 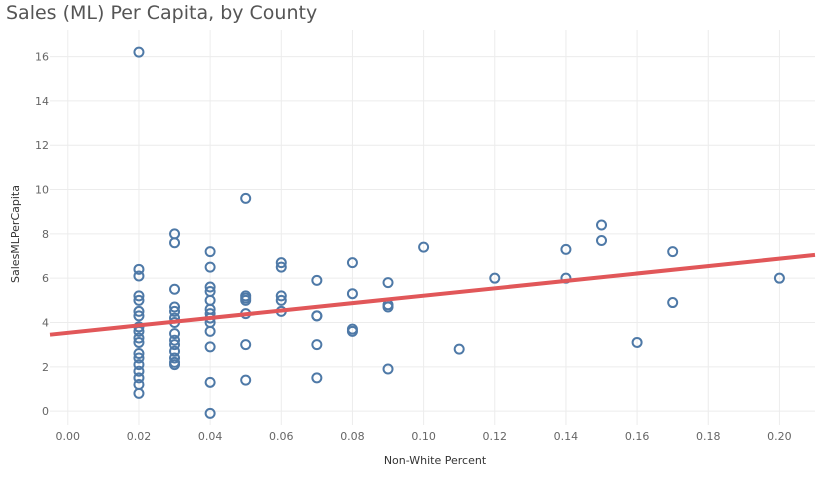 I want to click on y-tick-label: 10, so click(x=42, y=190).